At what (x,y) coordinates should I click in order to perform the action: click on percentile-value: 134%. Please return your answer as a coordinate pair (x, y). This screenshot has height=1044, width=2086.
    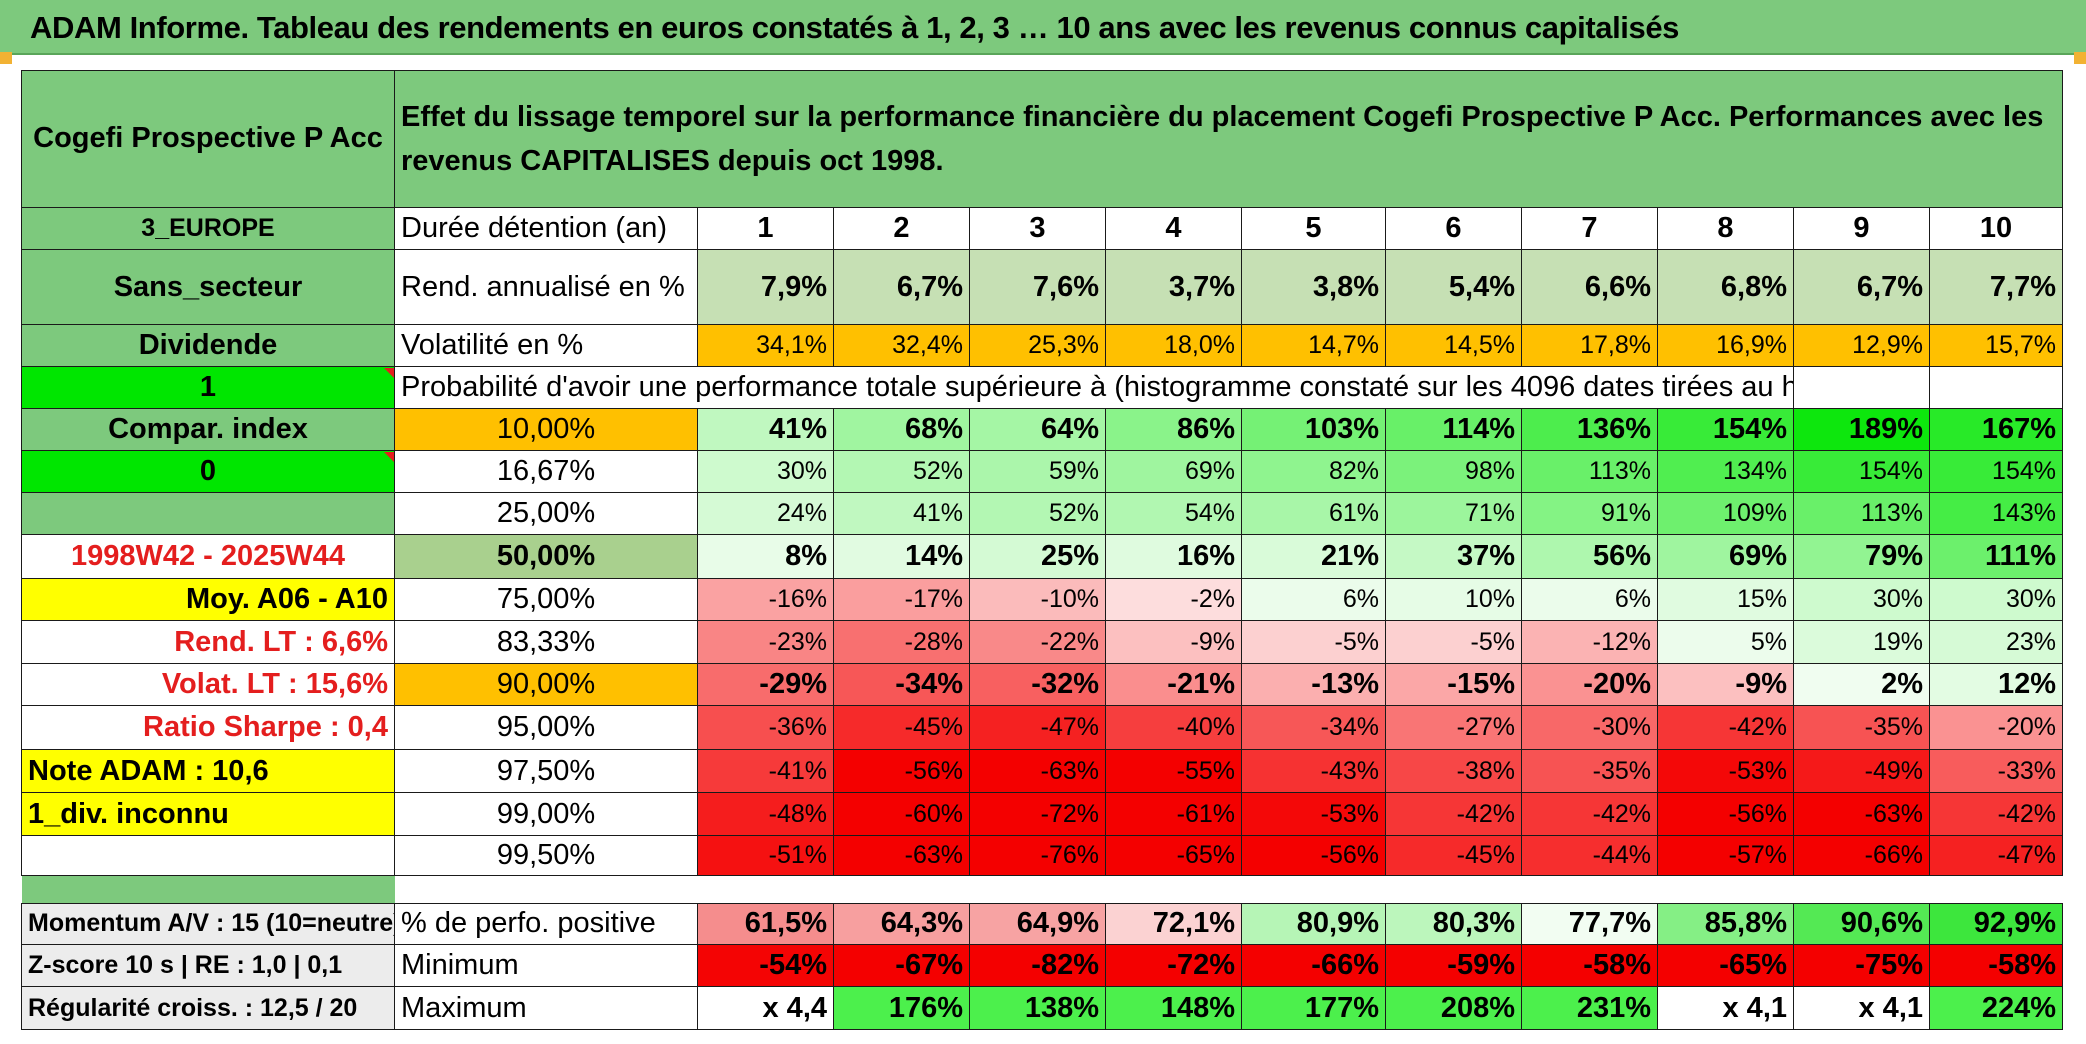
    Looking at the image, I should click on (1726, 472).